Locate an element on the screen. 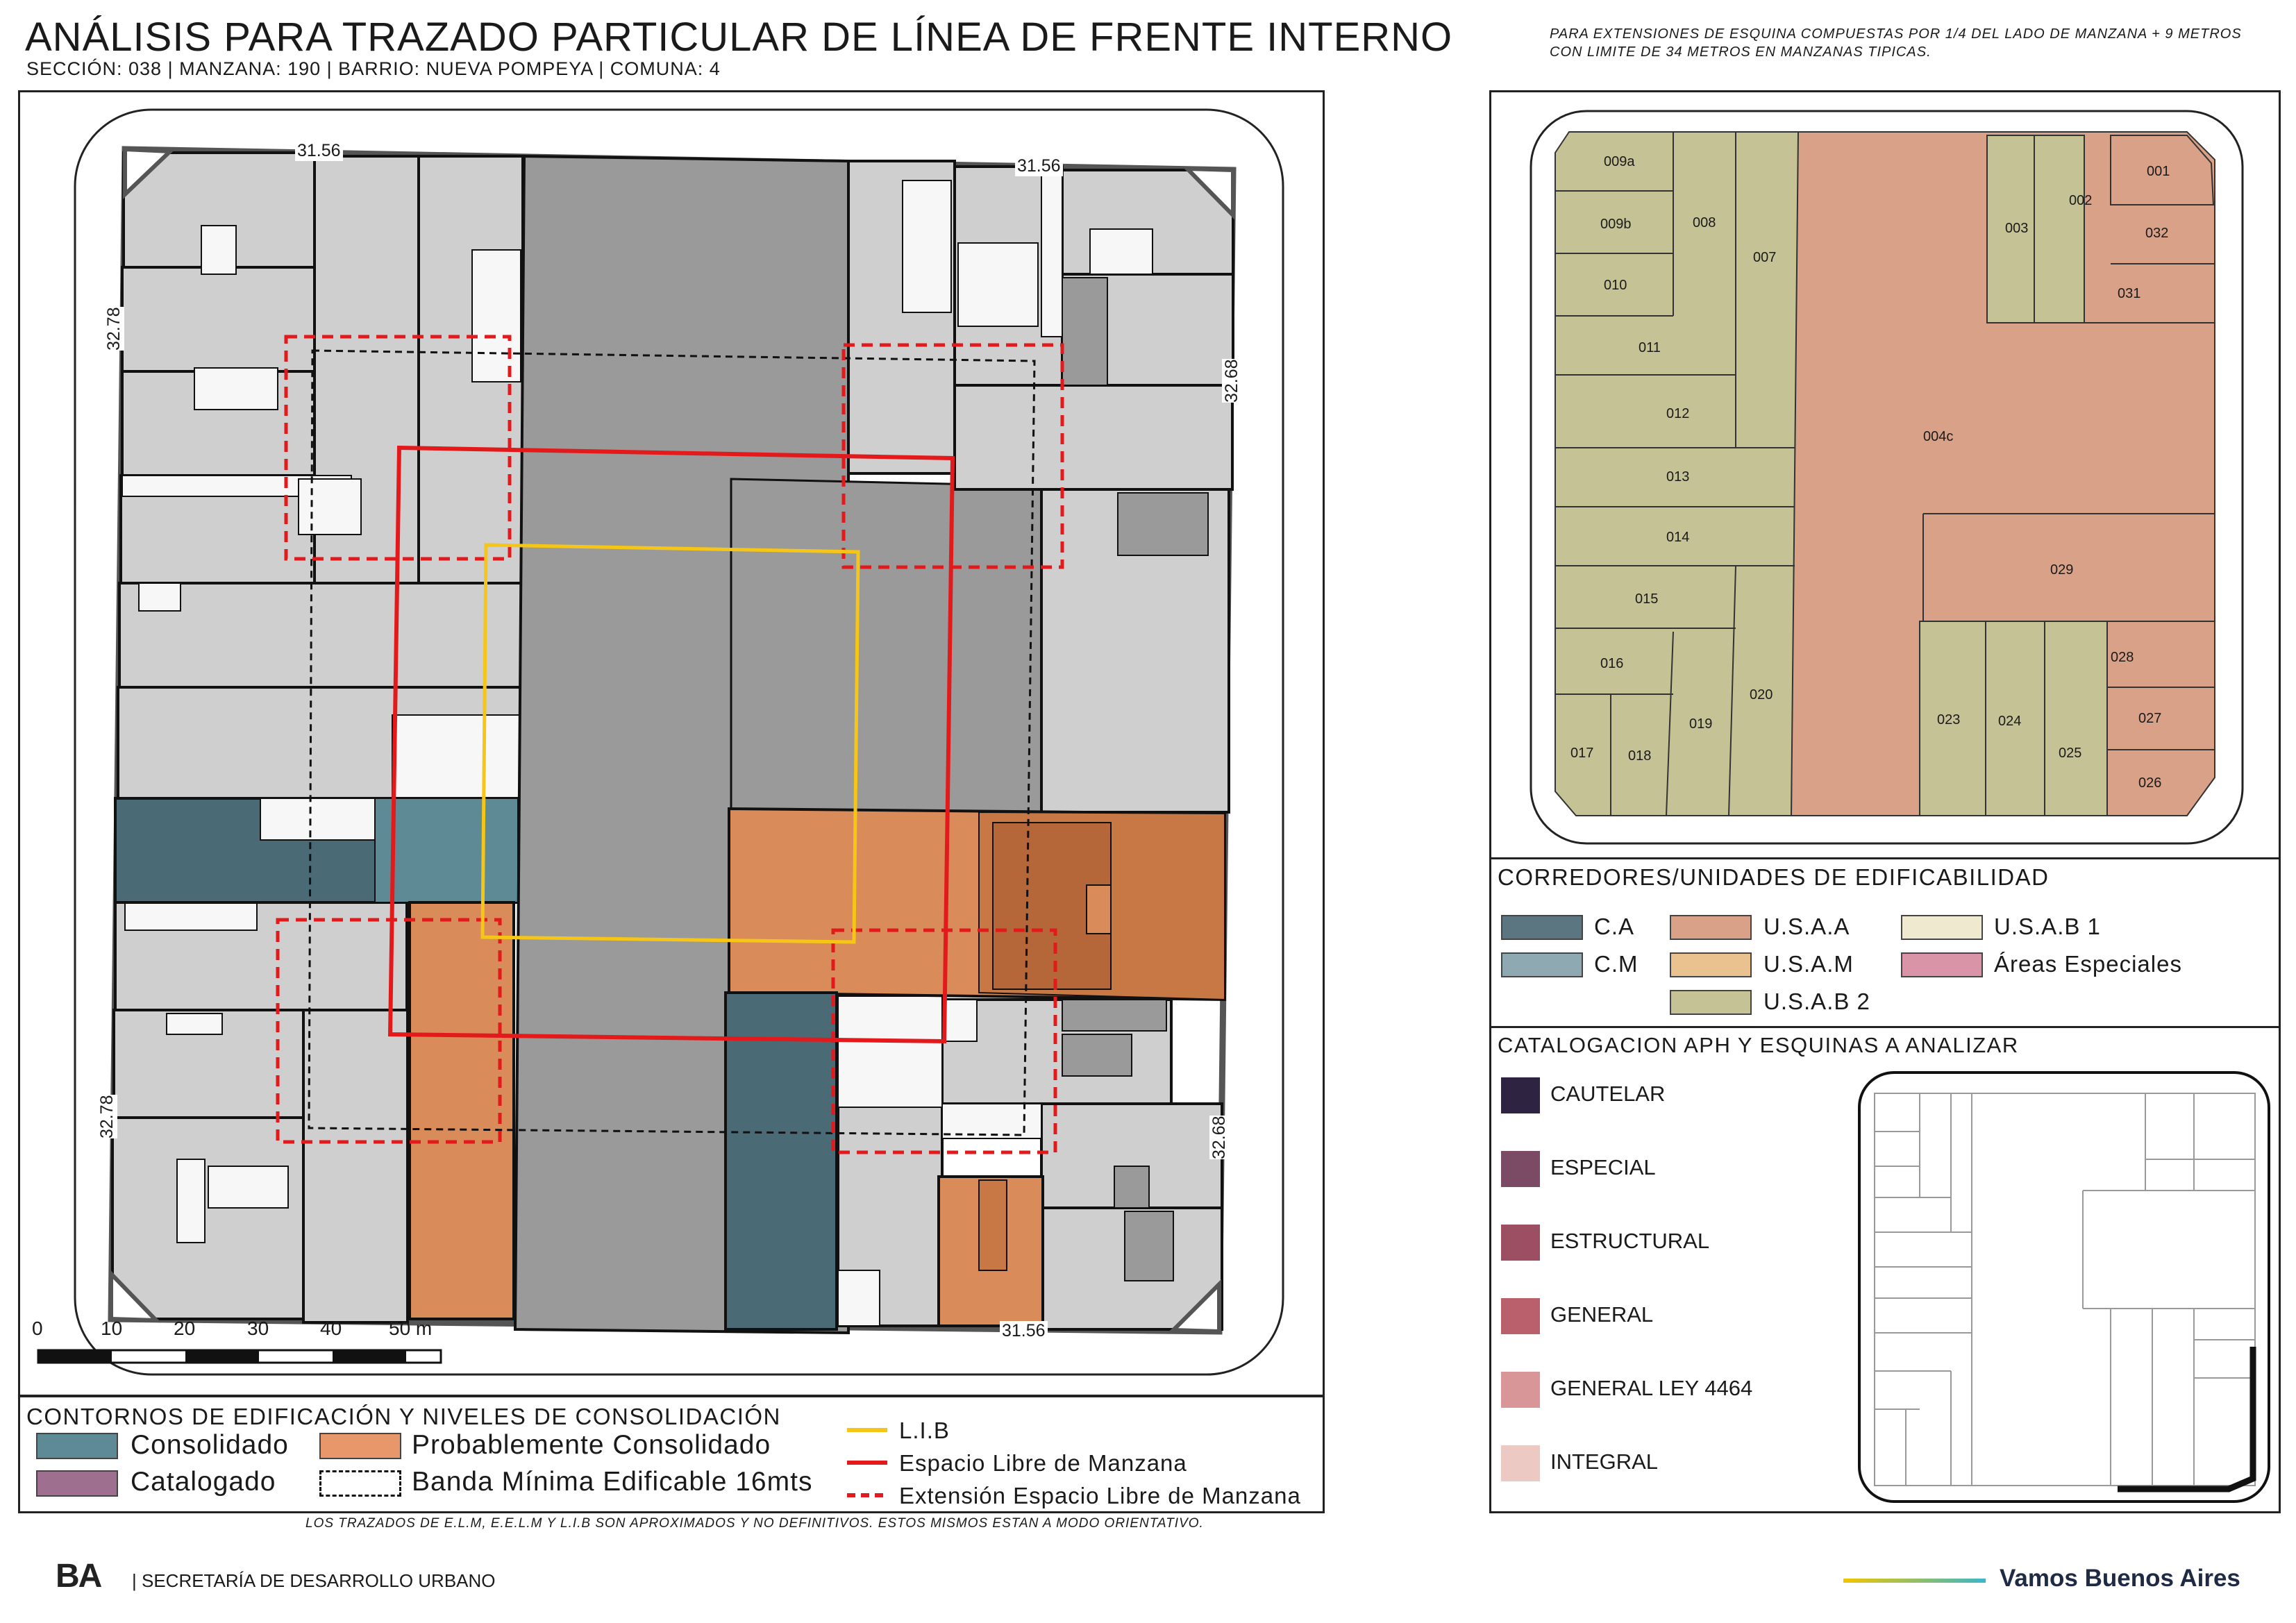 The height and width of the screenshot is (1623, 2296). dim-top-left: 31.56 is located at coordinates (319, 151).